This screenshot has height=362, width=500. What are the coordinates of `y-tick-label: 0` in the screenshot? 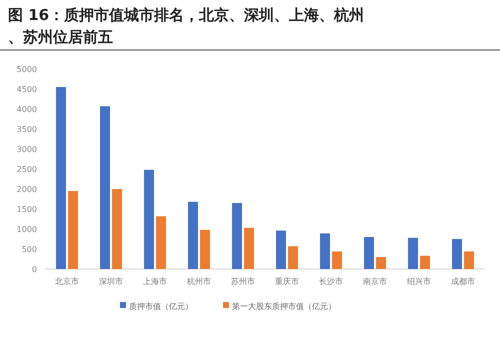 It's located at (34, 269).